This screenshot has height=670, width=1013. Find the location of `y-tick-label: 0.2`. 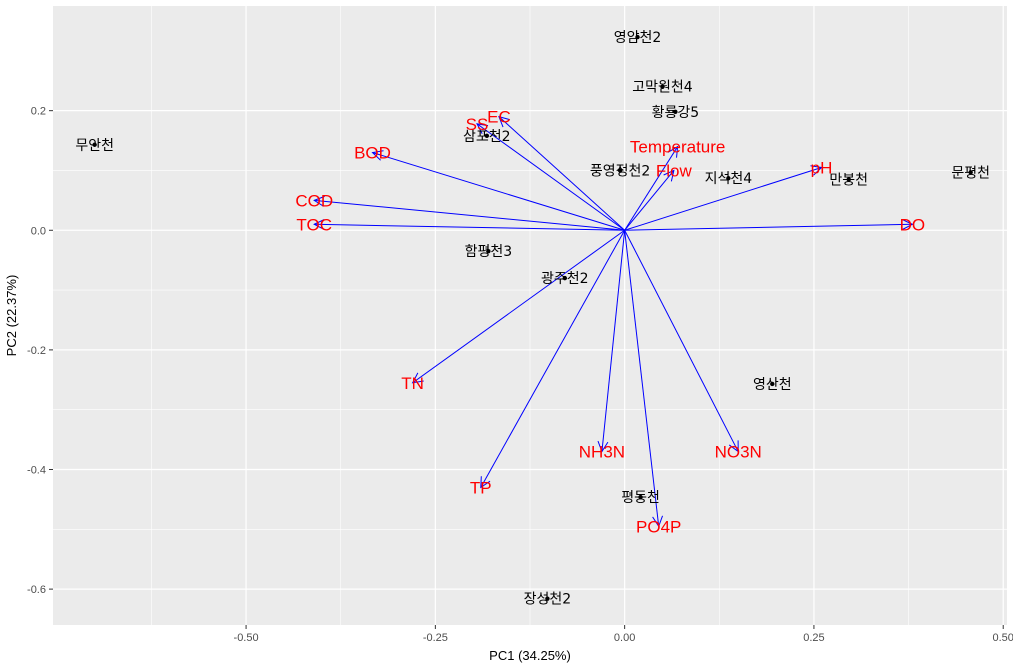

y-tick-label: 0.2 is located at coordinates (38, 112).